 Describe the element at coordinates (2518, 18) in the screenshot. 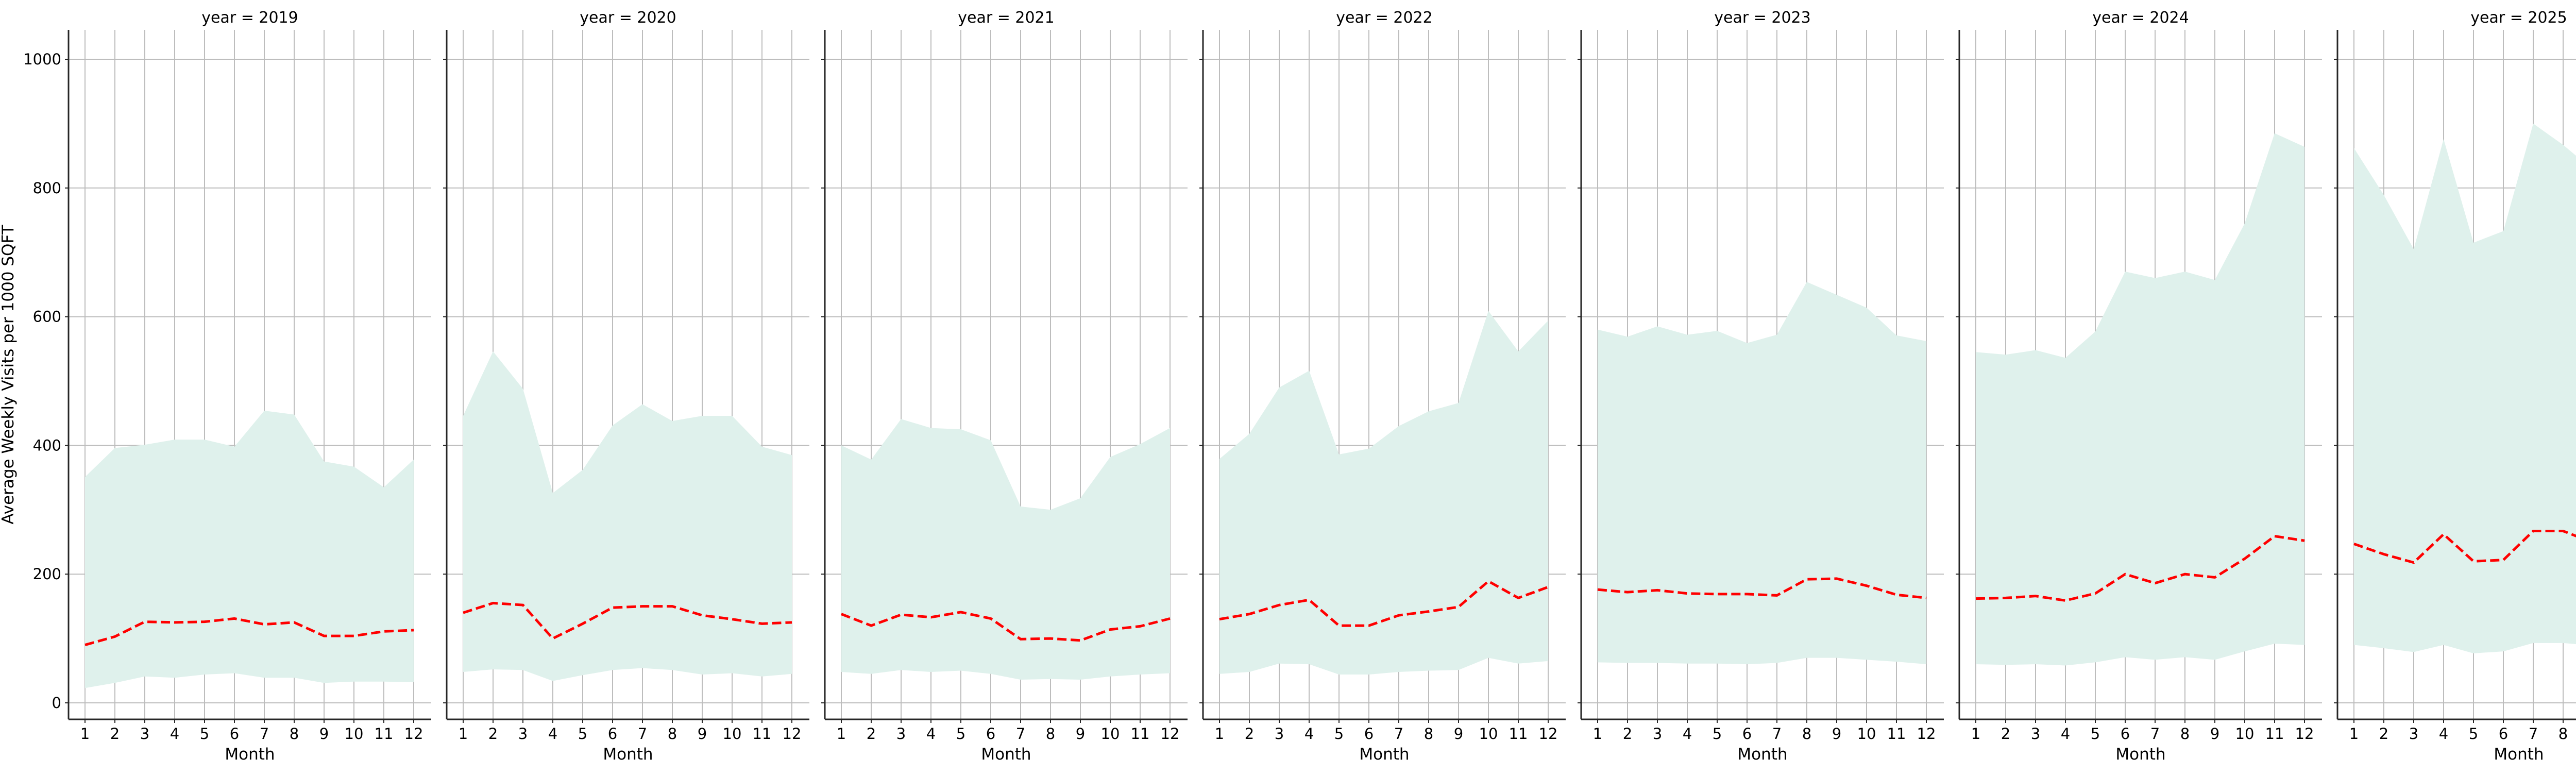

I see `panel-title: year = 2025` at that location.